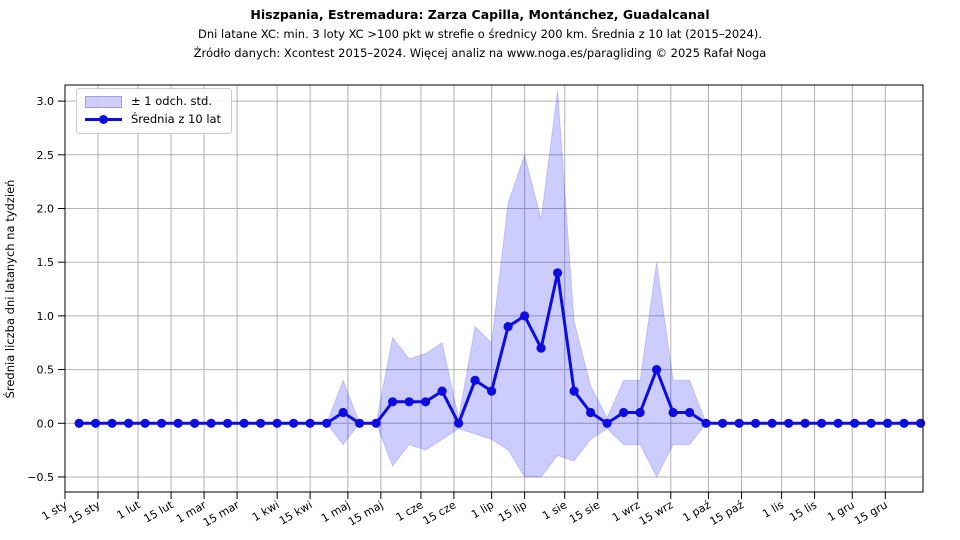 The width and height of the screenshot is (960, 540). I want to click on legend-item-std-band: ± 1 odch. std., so click(153, 102).